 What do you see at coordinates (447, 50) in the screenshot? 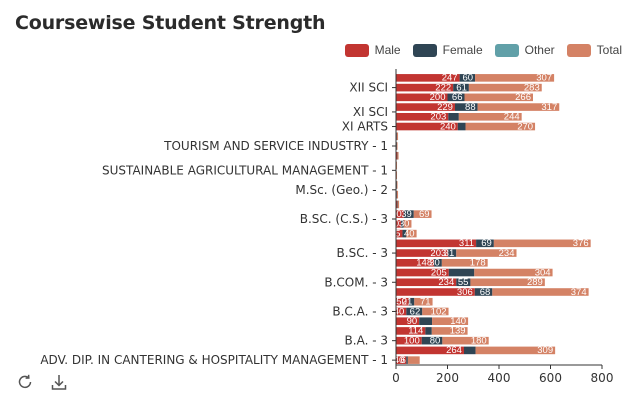
I see `legend-item-female: Female` at bounding box center [447, 50].